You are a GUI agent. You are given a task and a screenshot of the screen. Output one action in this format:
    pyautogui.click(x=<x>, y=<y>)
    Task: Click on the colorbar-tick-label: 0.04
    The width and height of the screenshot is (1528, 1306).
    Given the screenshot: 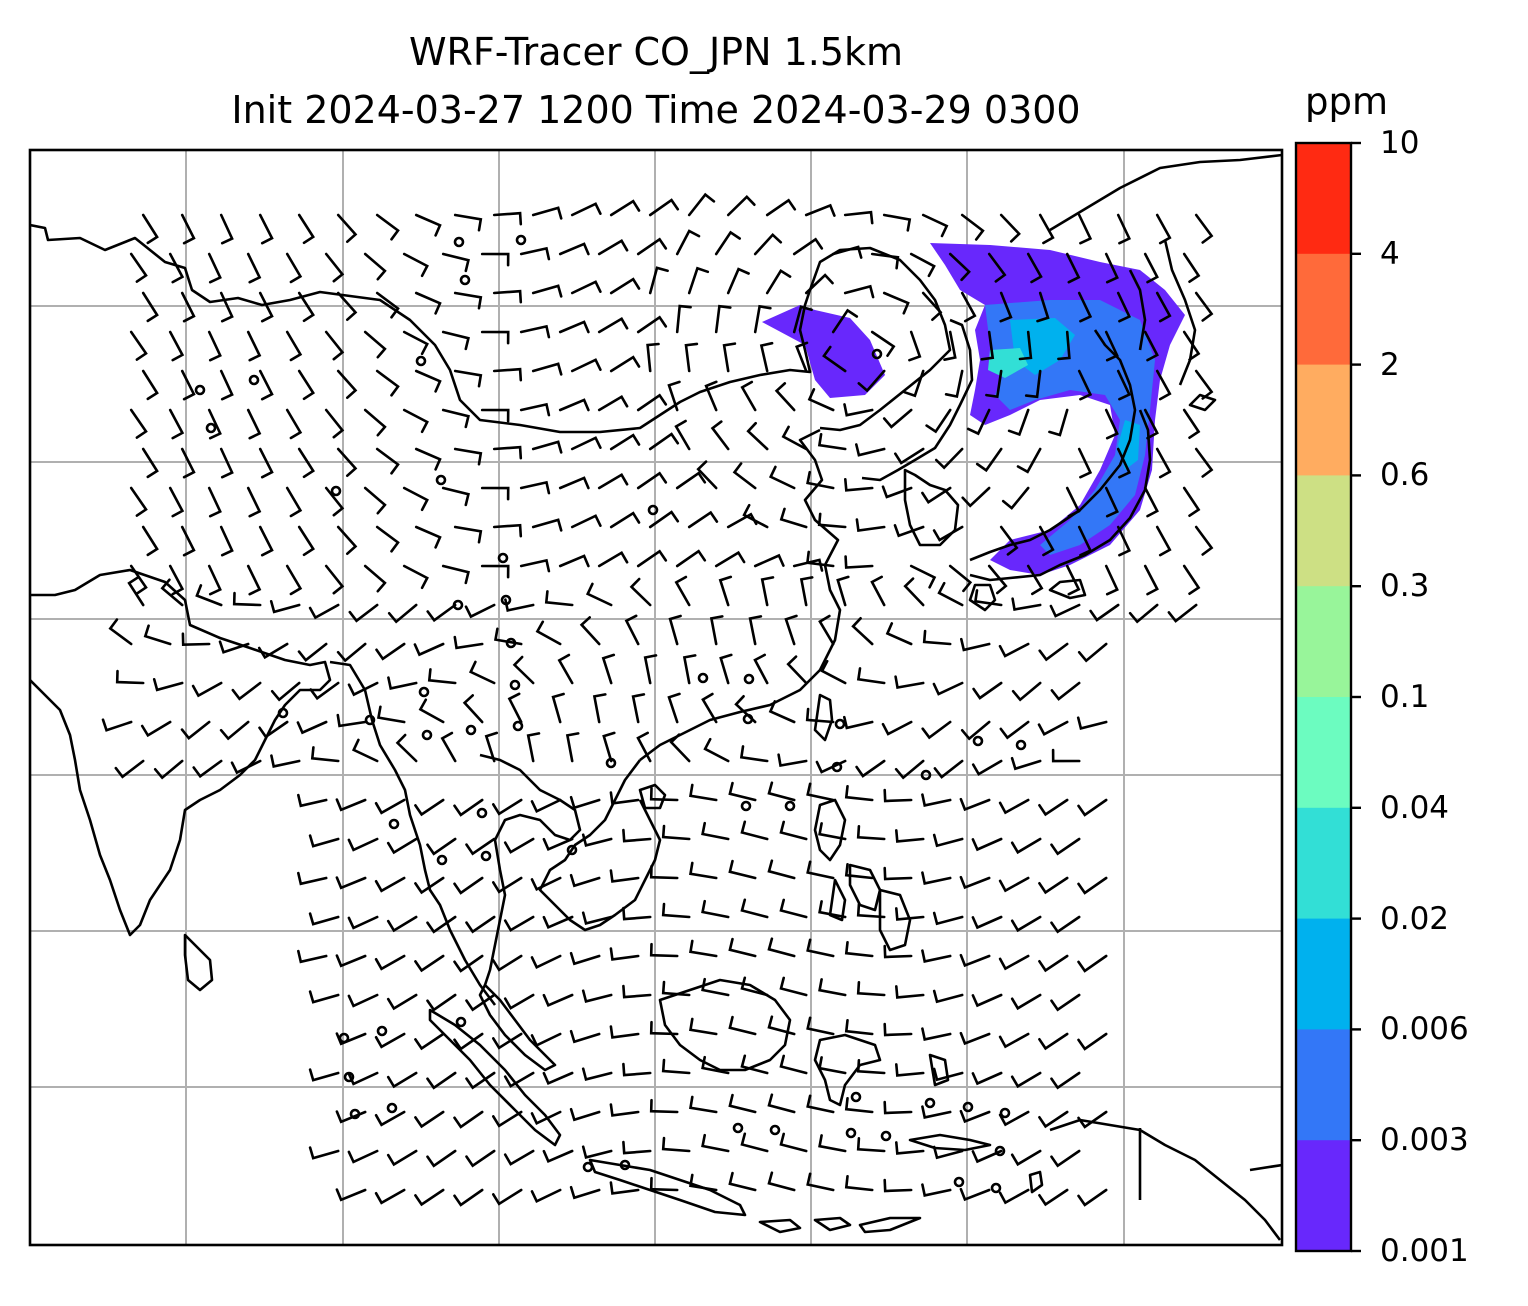 What is the action you would take?
    pyautogui.click(x=1415, y=807)
    